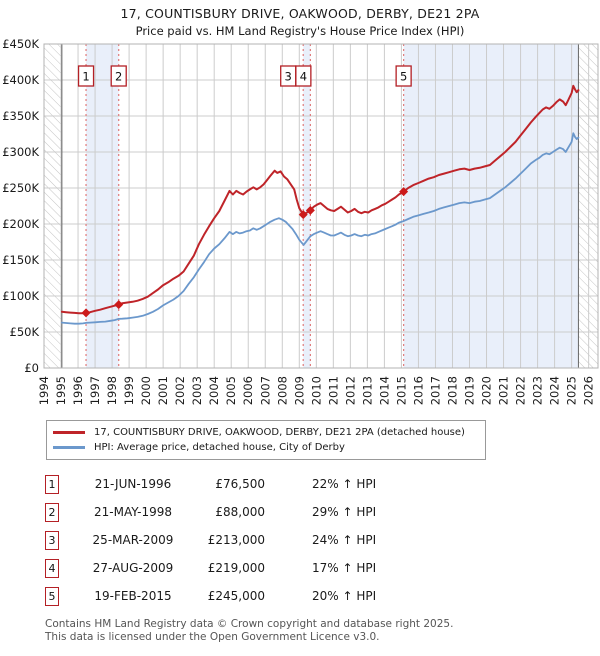 Image resolution: width=600 pixels, height=656 pixels. I want to click on row-number-badge: 5, so click(52, 596).